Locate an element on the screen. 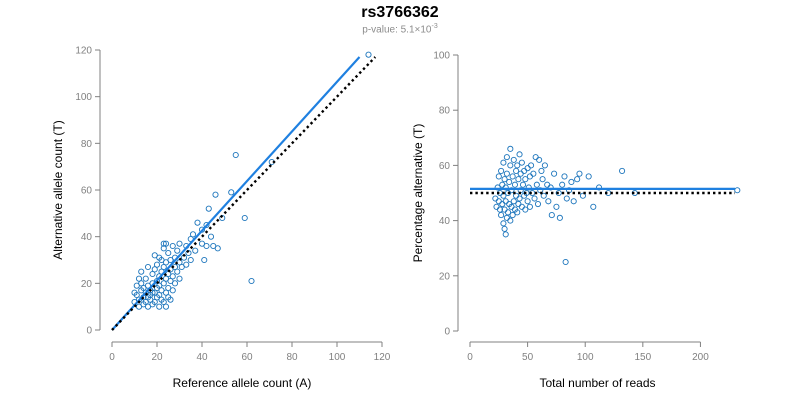 The image size is (800, 400). chart-subtitle: p-value: 5.1×10-3 is located at coordinates (400, 29).